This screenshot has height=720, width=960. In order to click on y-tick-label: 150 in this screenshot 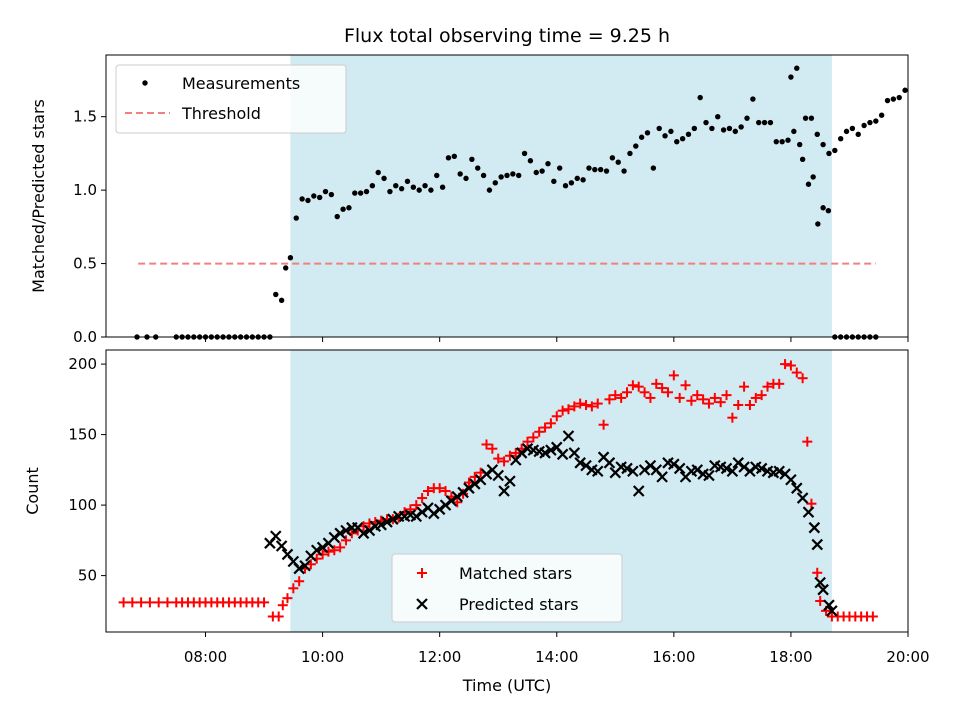, I will do `click(82, 435)`.